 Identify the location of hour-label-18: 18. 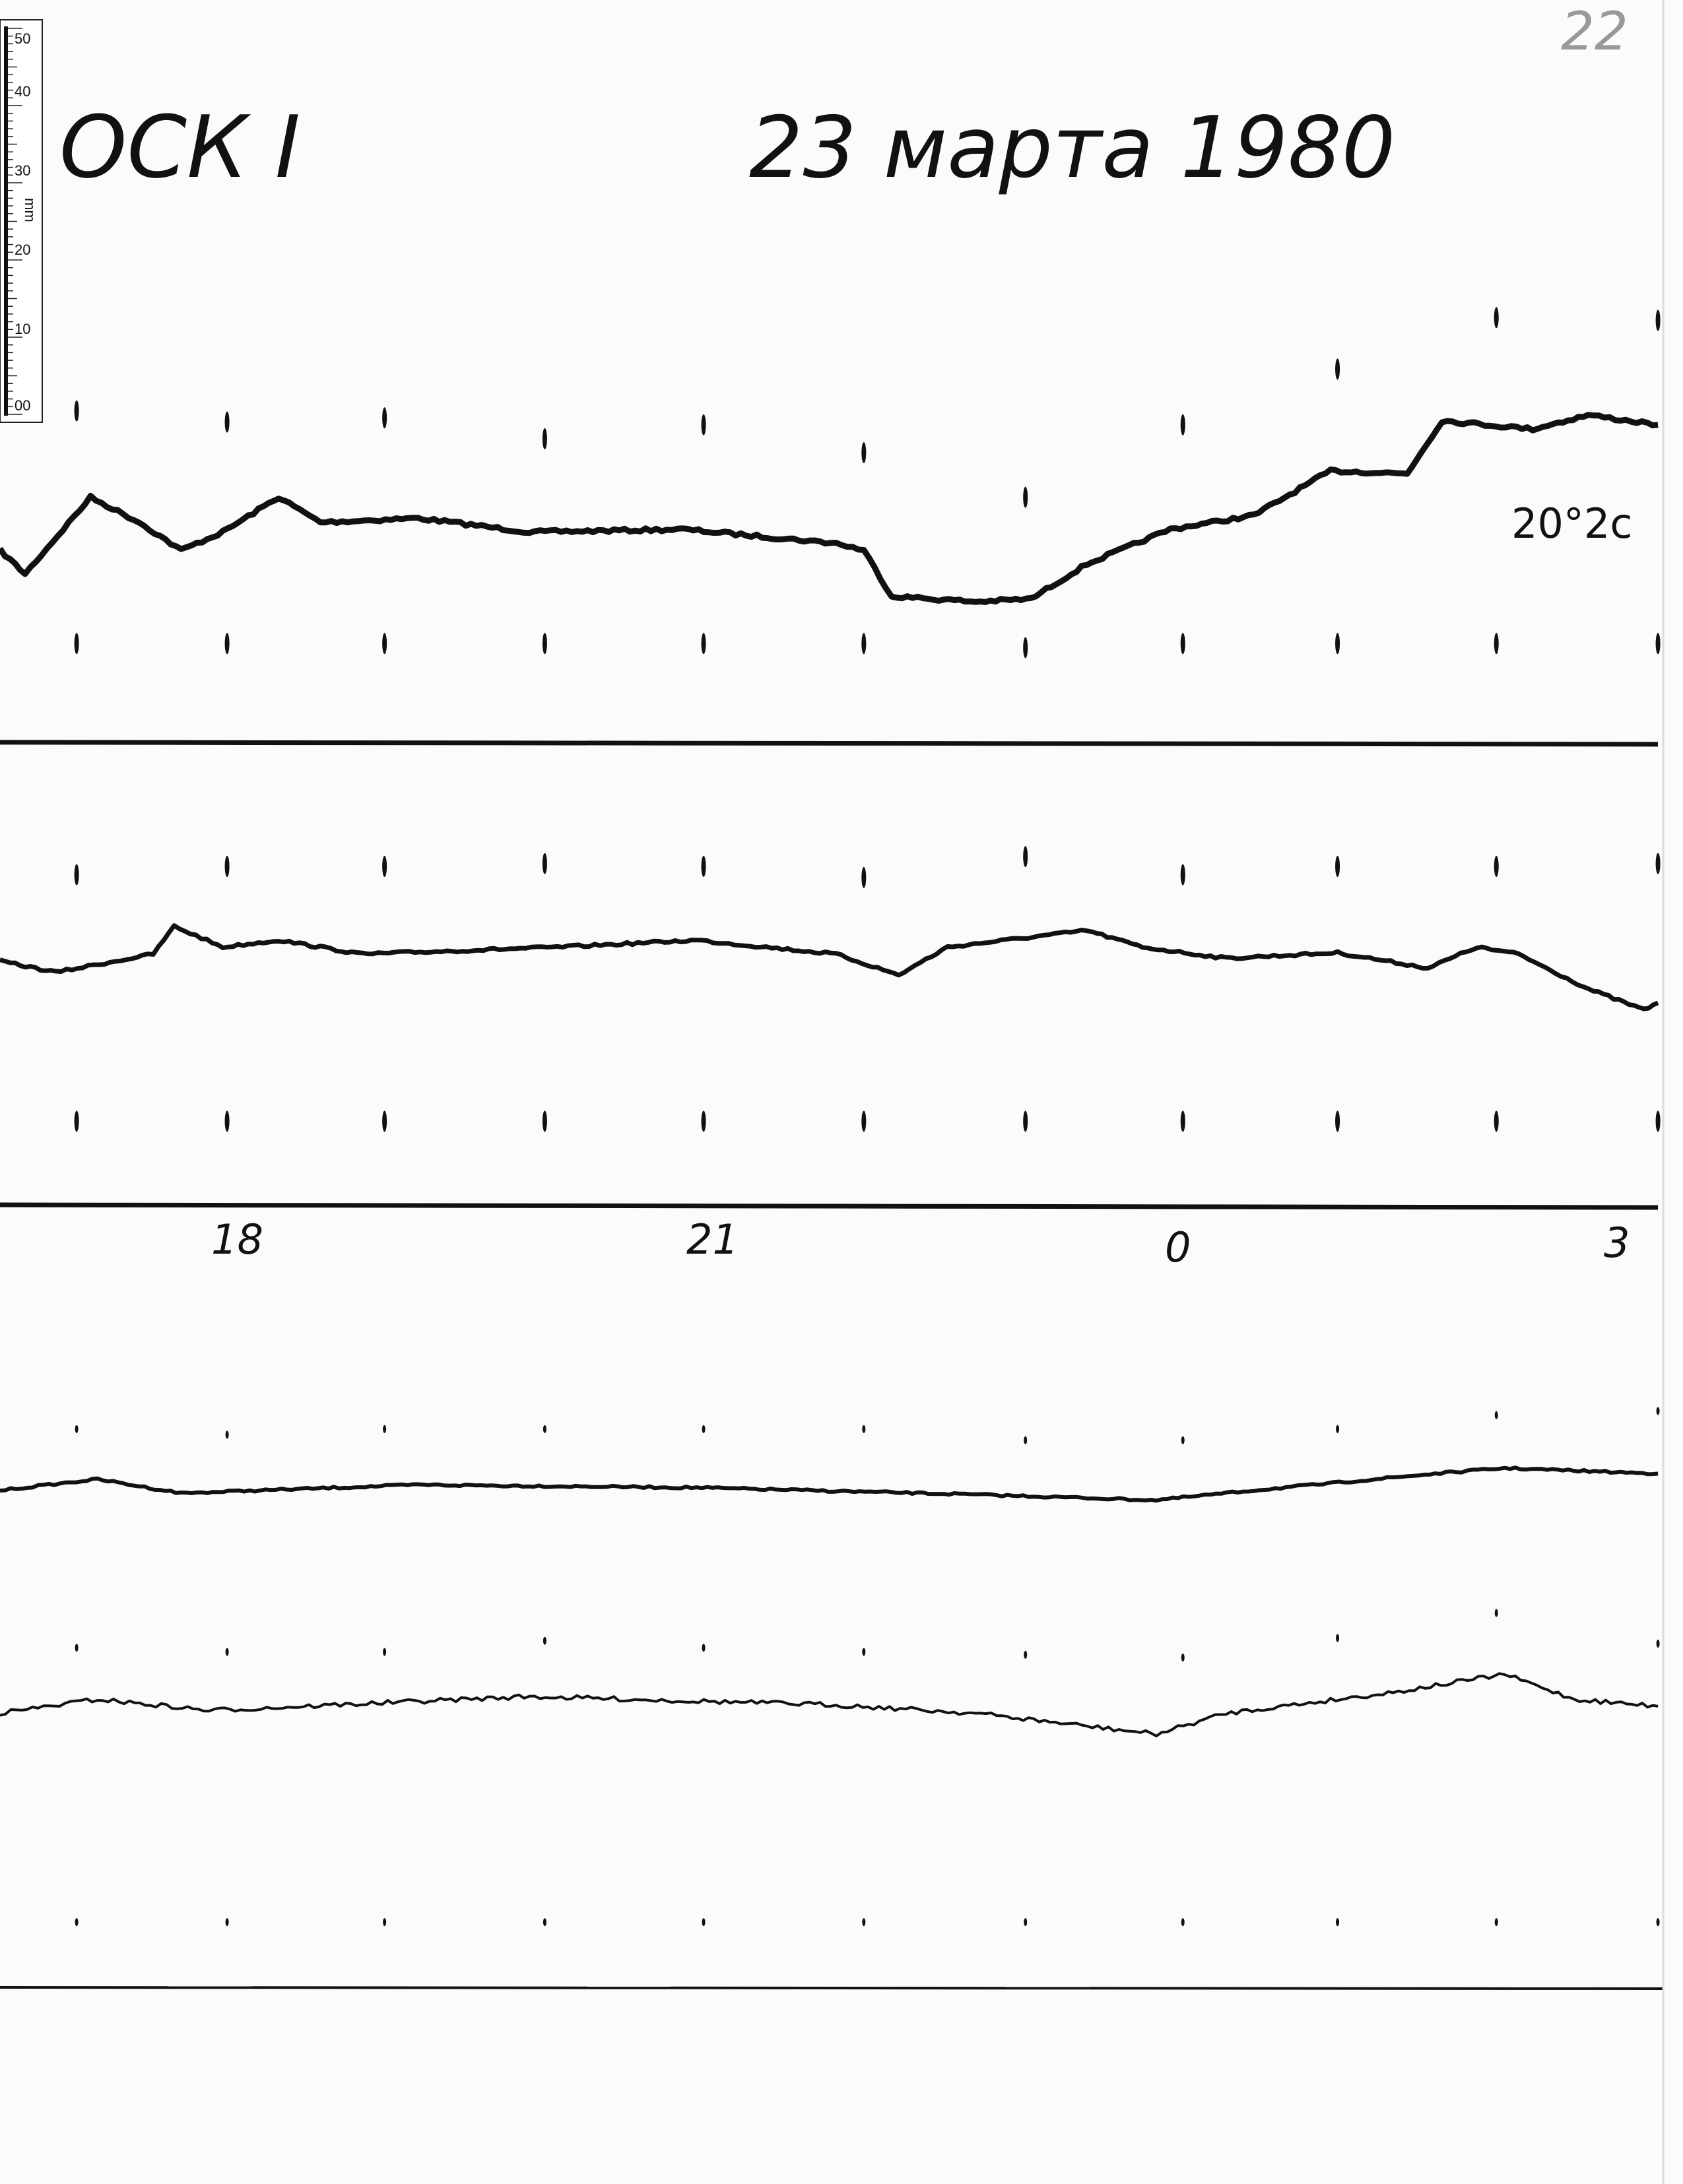
(237, 1239).